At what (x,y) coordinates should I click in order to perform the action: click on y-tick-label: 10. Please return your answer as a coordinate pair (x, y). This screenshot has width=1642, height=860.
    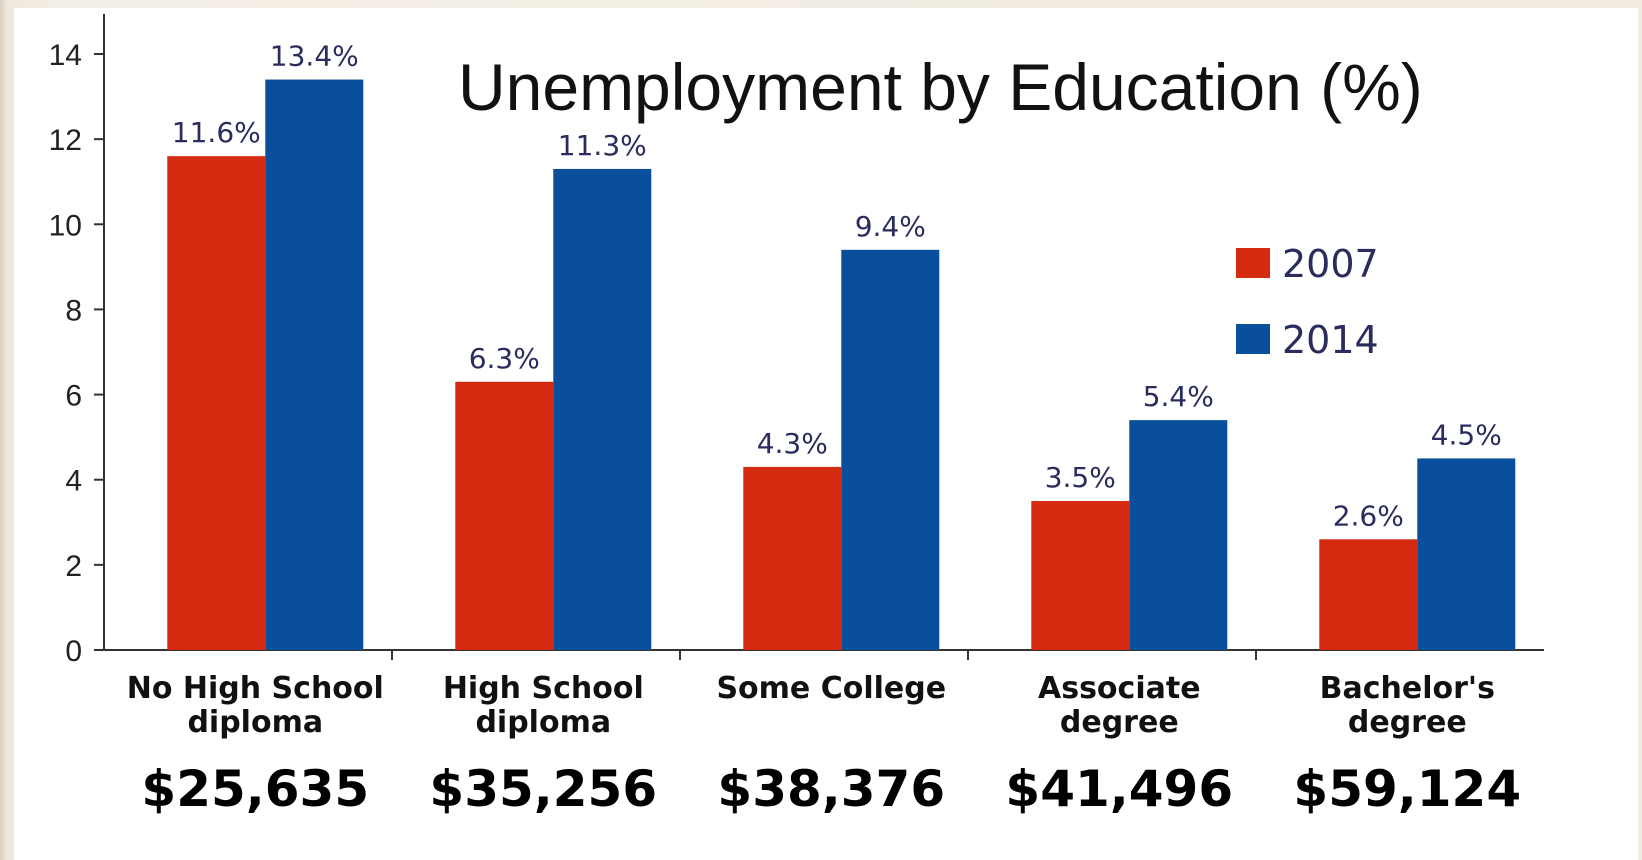
    Looking at the image, I should click on (65, 225).